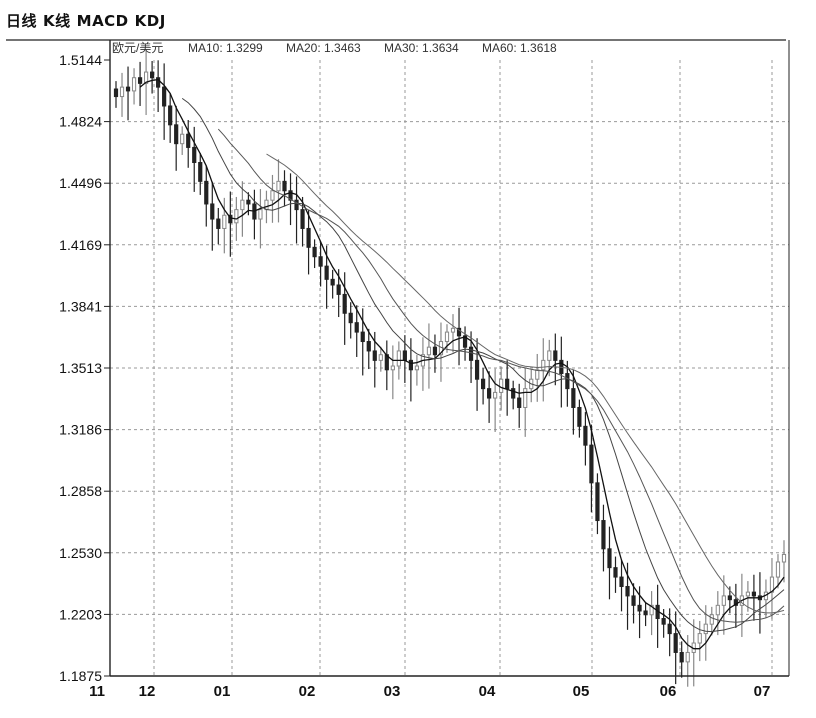  I want to click on y-tick-label: 1.3186, so click(80, 430).